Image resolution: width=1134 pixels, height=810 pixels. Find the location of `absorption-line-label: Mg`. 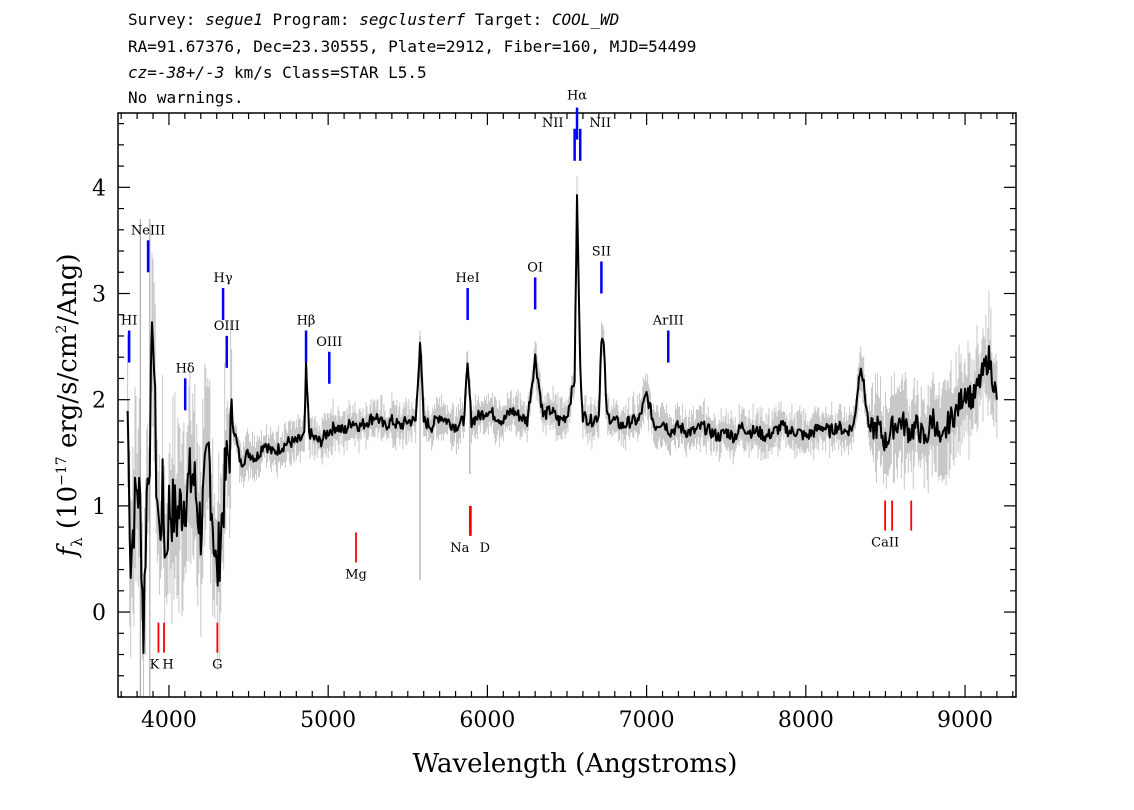

absorption-line-label: Mg is located at coordinates (356, 574).